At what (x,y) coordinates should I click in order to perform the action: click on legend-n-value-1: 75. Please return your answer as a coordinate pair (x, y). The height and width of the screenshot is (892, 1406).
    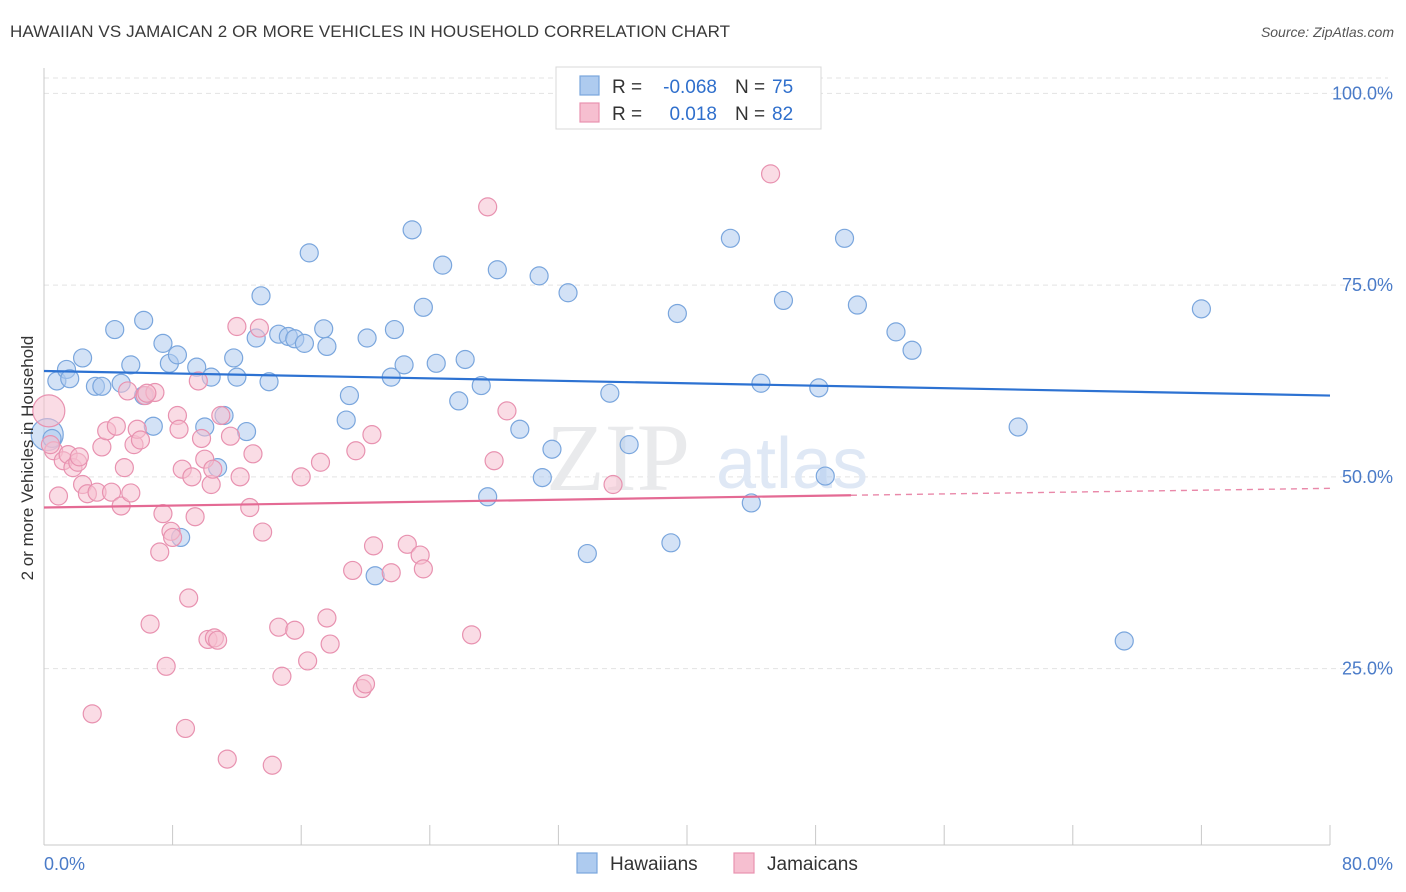
    Looking at the image, I should click on (782, 87).